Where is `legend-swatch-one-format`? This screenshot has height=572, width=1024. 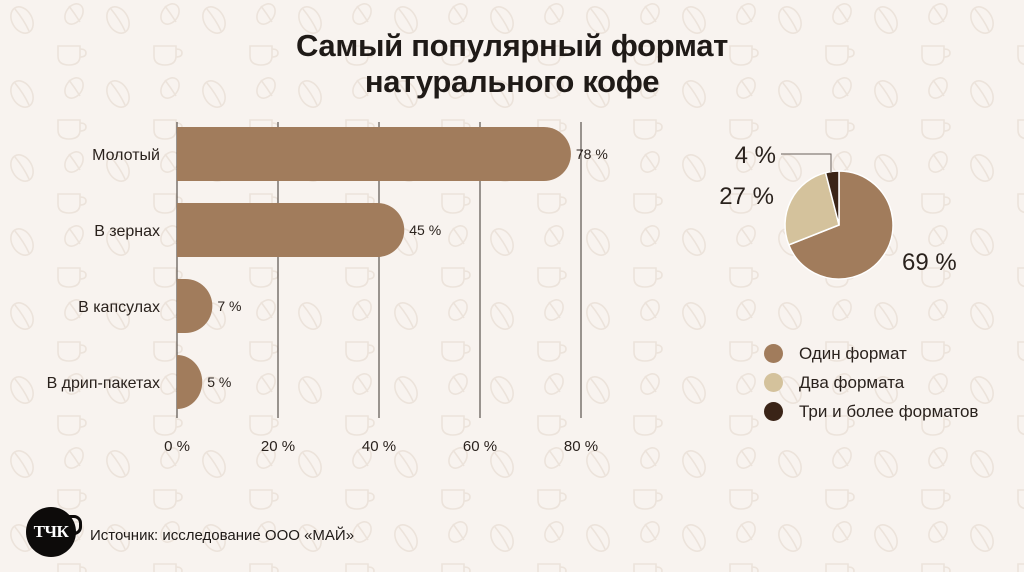
legend-swatch-one-format is located at coordinates (773, 353).